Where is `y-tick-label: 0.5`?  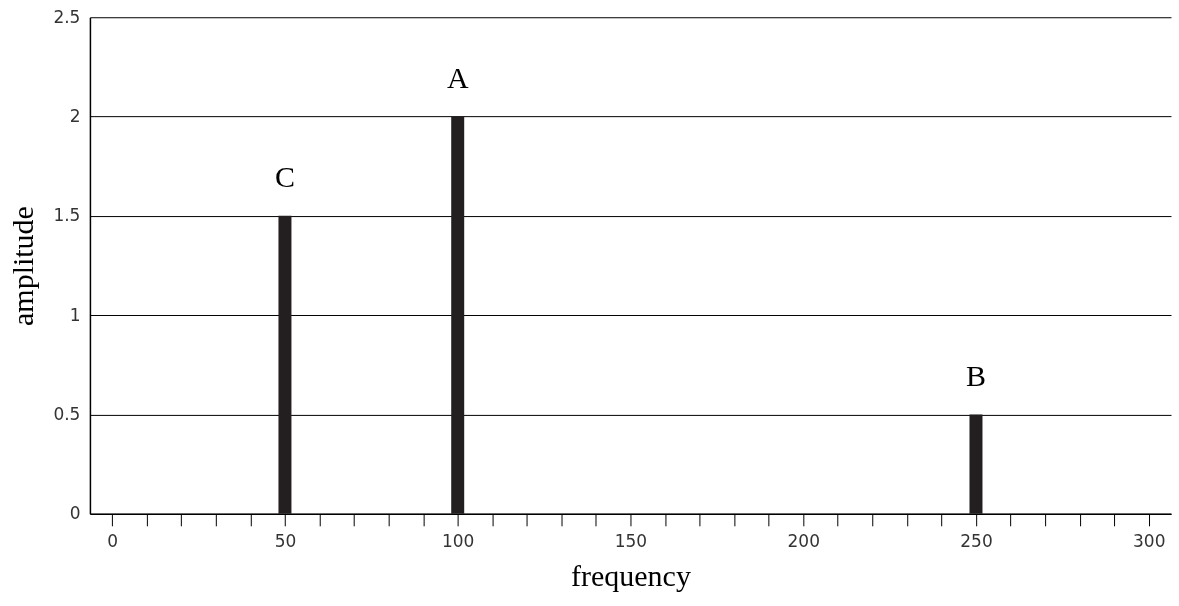
y-tick-label: 0.5 is located at coordinates (67, 414).